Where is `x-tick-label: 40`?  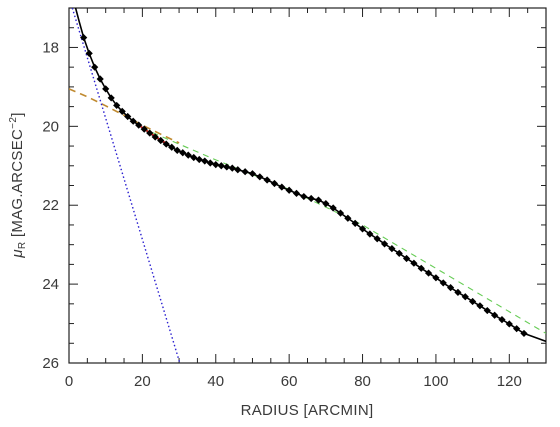
x-tick-label: 40 is located at coordinates (215, 381).